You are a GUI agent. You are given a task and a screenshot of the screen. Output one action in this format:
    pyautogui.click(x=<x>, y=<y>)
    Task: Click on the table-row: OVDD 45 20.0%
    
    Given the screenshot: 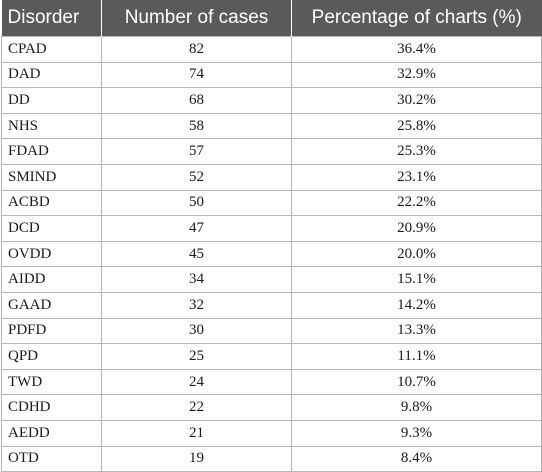 What is the action you would take?
    pyautogui.click(x=271, y=254)
    